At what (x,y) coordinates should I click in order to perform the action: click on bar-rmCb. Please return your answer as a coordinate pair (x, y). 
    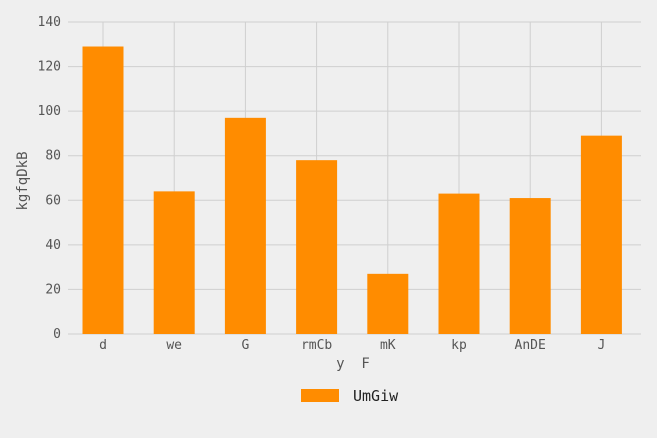
    Looking at the image, I should click on (317, 247).